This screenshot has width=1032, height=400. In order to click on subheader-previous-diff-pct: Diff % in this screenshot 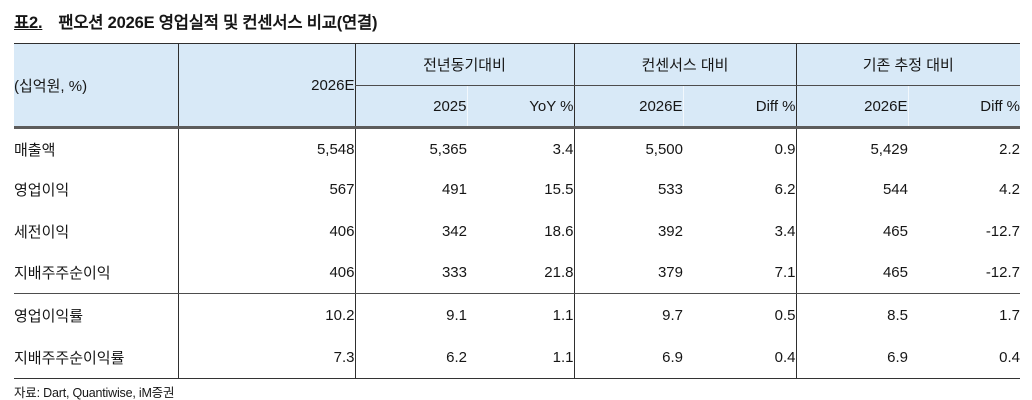, I will do `click(964, 107)`.